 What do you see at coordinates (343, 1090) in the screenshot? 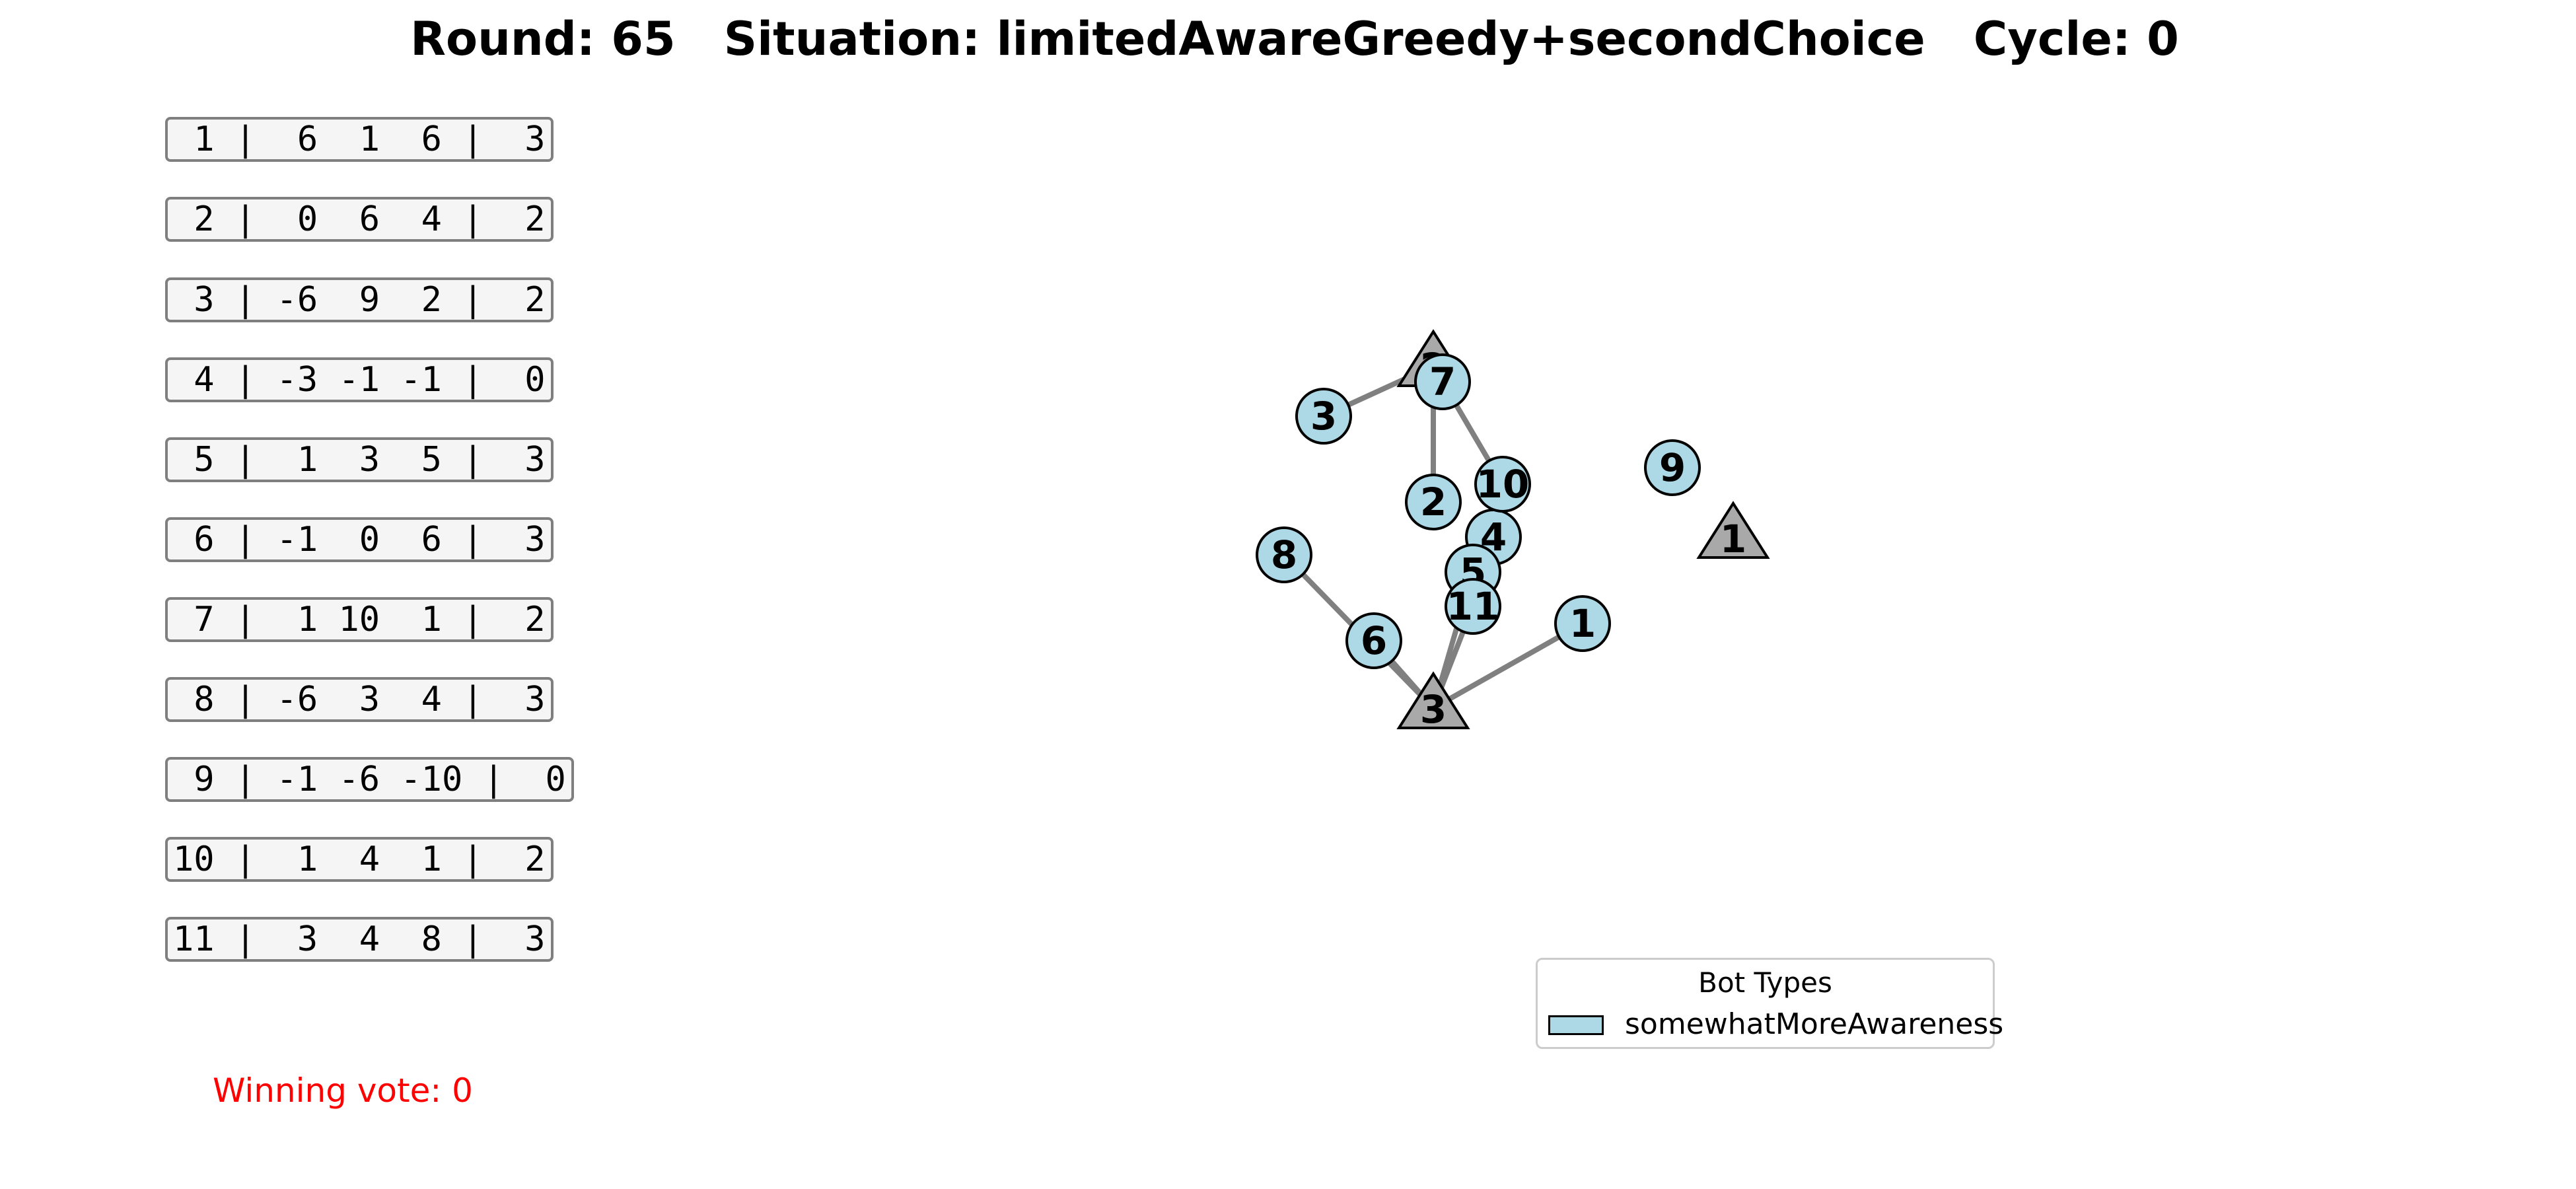
I see `winning-vote-text: Winning vote: 0` at bounding box center [343, 1090].